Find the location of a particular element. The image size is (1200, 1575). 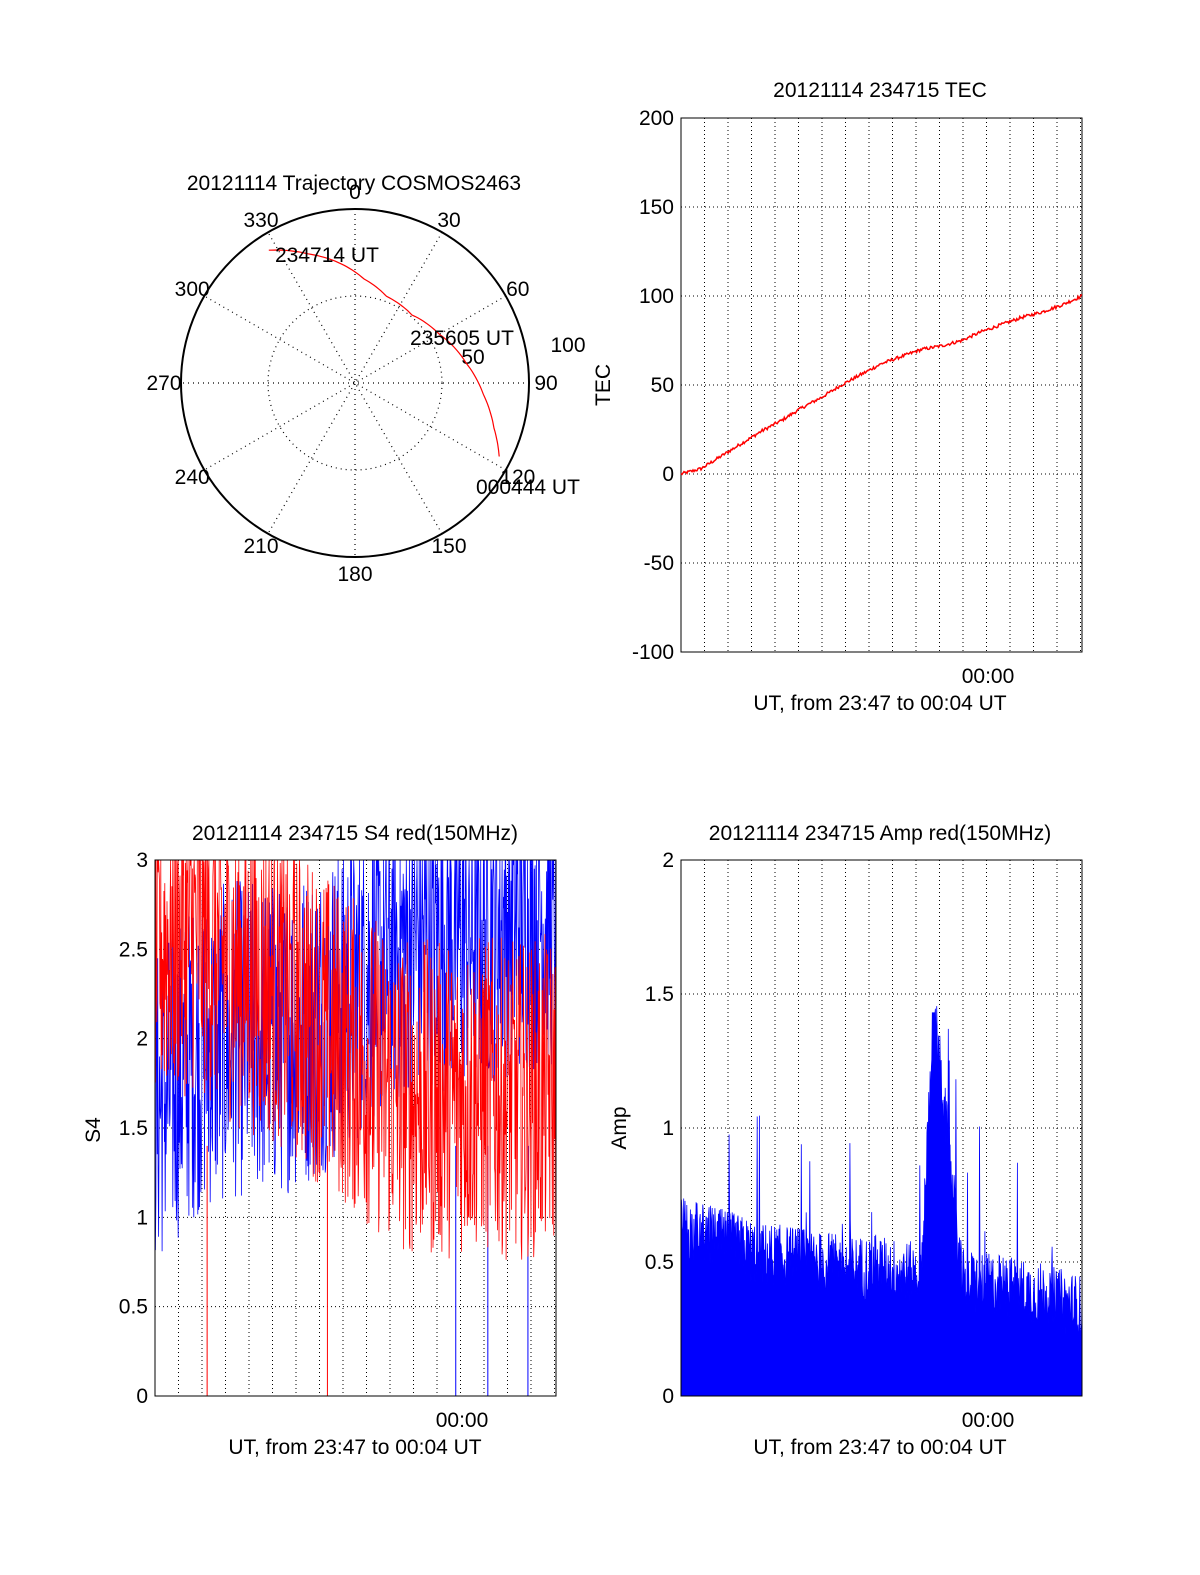

amp-x-tick-label: 00:00 is located at coordinates (988, 1420).